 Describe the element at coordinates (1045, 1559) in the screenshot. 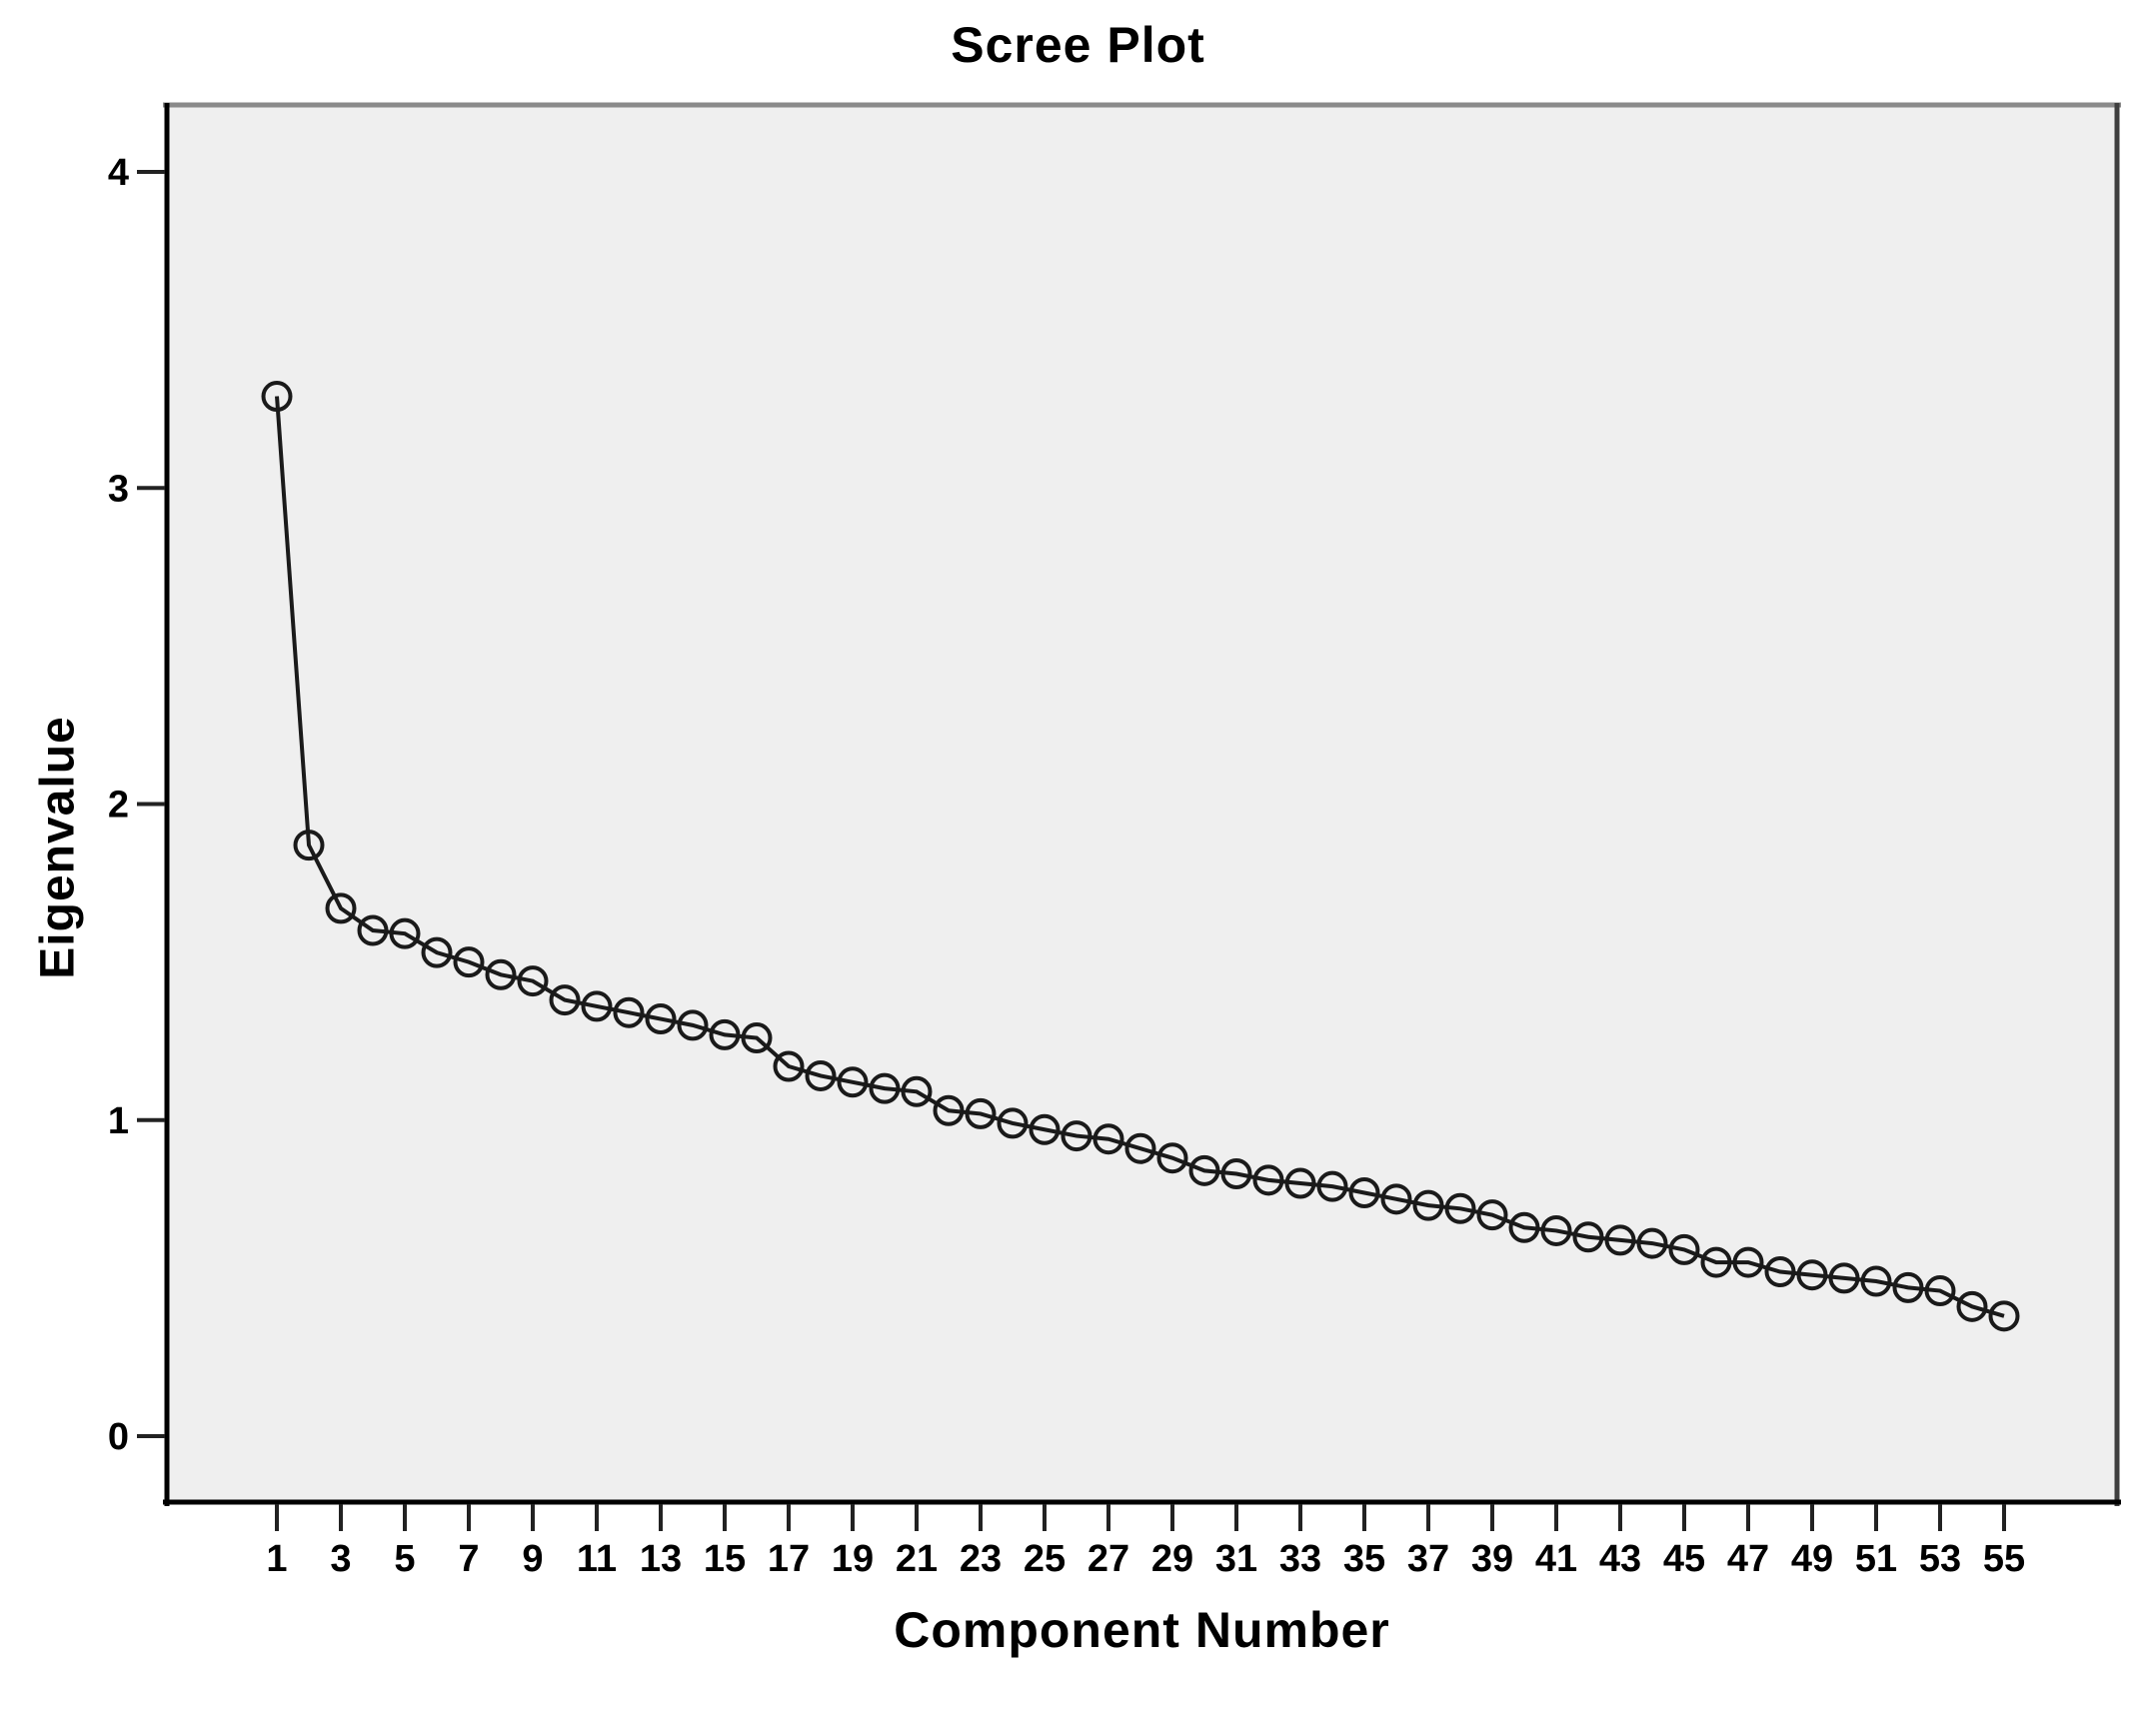

I see `x-axis-tick-label: 25` at that location.